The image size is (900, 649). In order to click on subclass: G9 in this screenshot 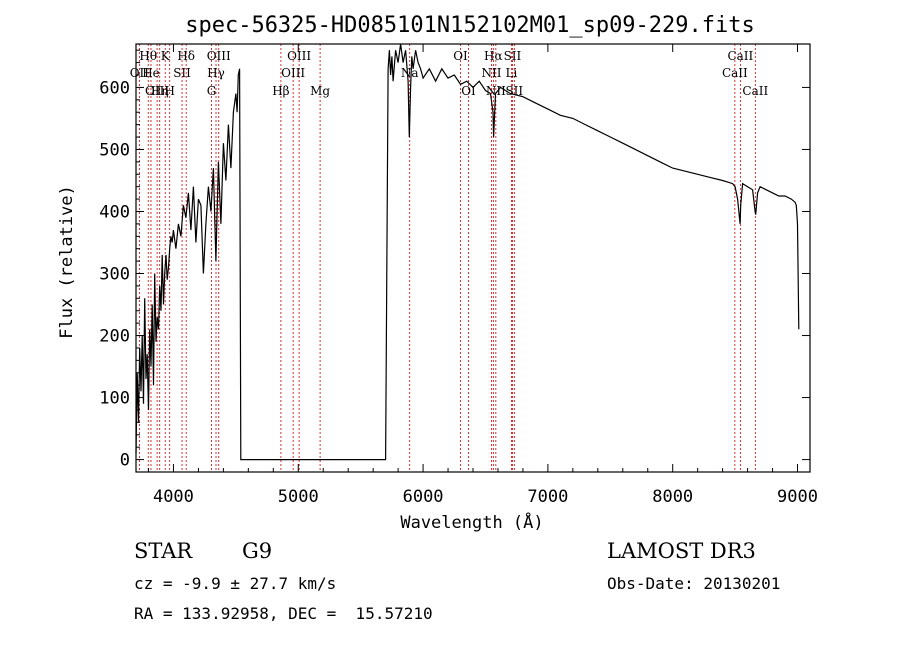, I will do `click(257, 551)`.